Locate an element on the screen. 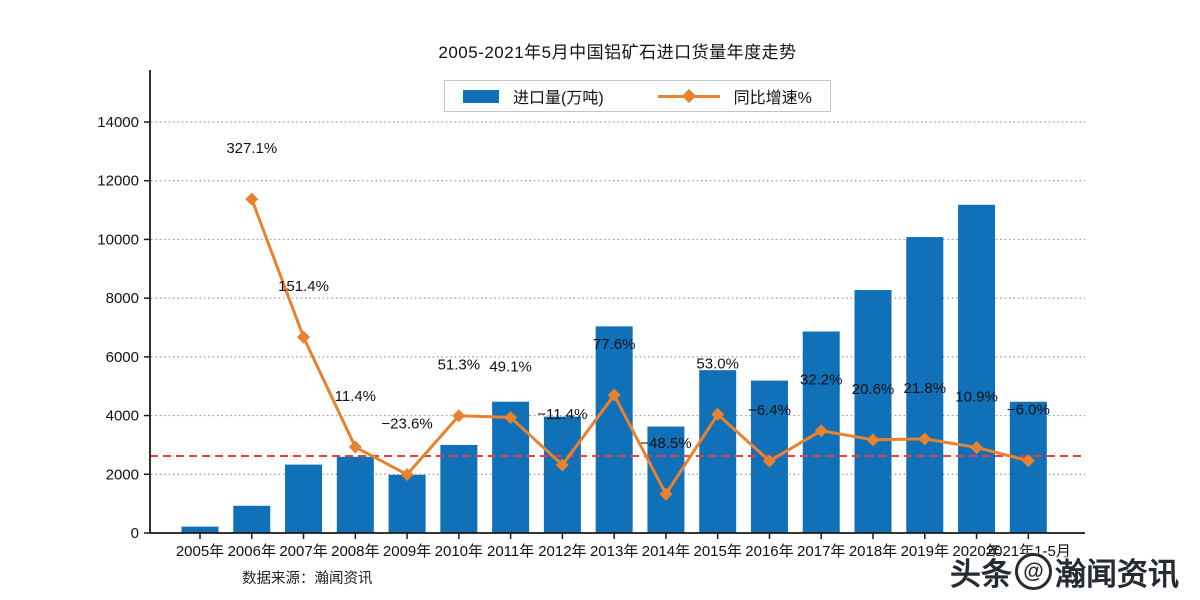 The image size is (1200, 600). growth-data-label: 10.9% is located at coordinates (976, 396).